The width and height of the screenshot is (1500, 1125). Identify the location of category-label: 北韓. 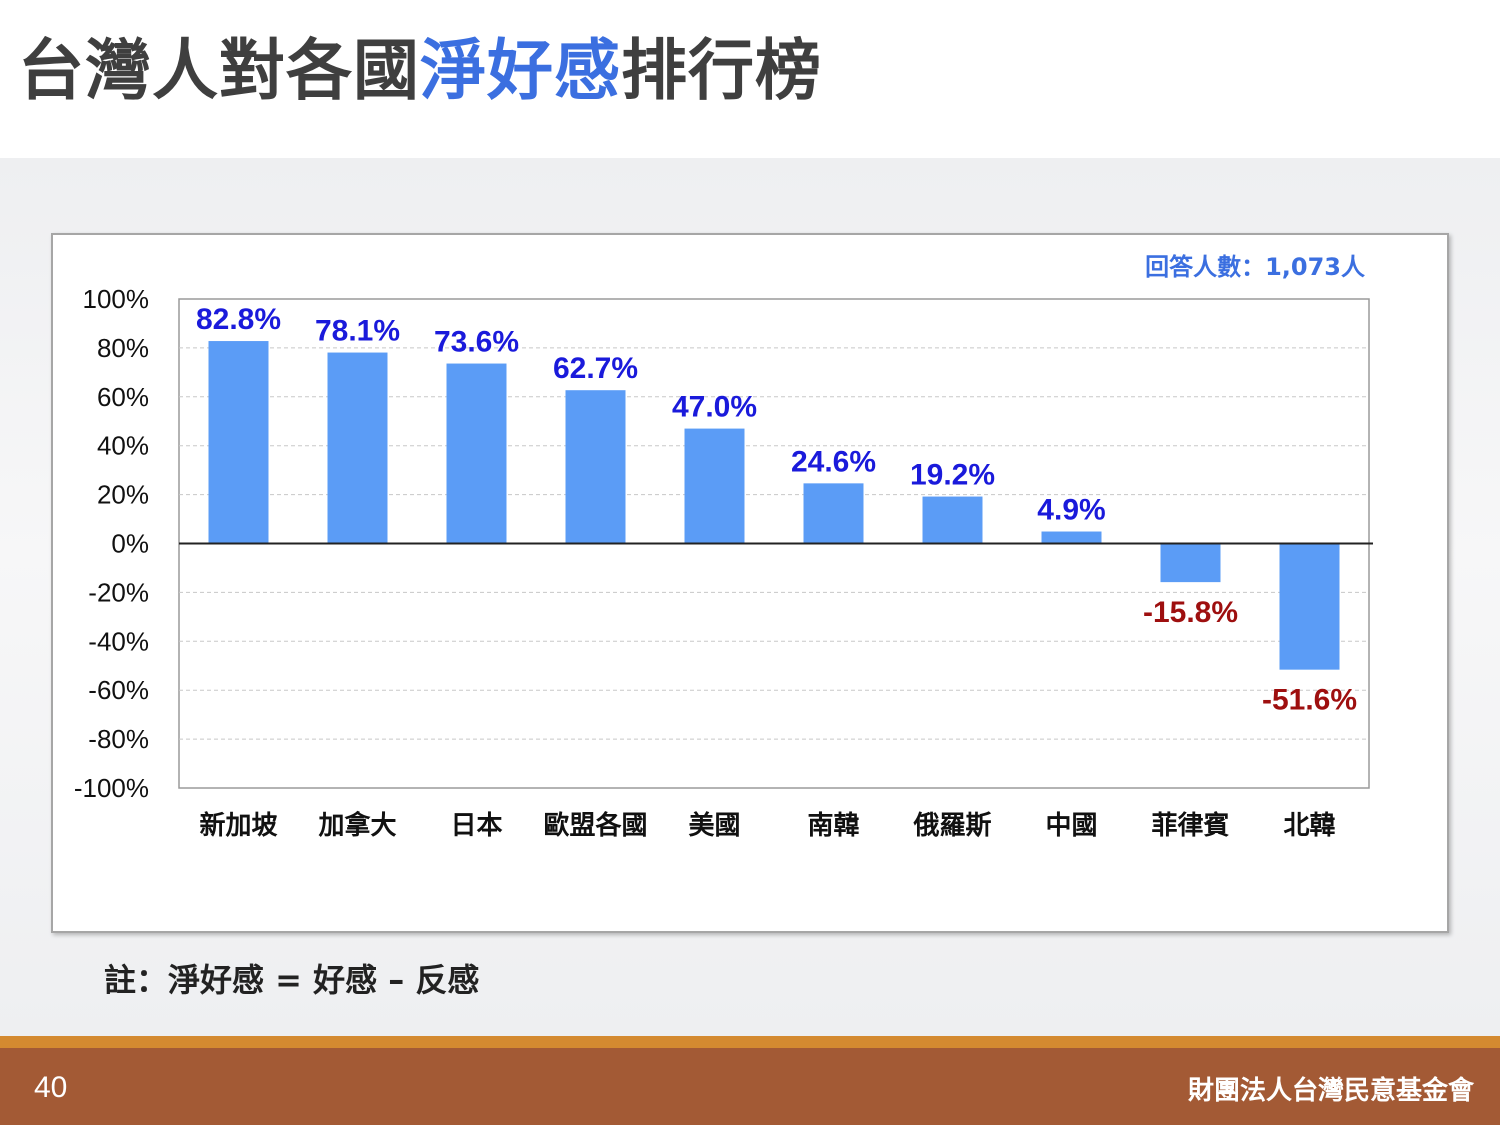
(1309, 826).